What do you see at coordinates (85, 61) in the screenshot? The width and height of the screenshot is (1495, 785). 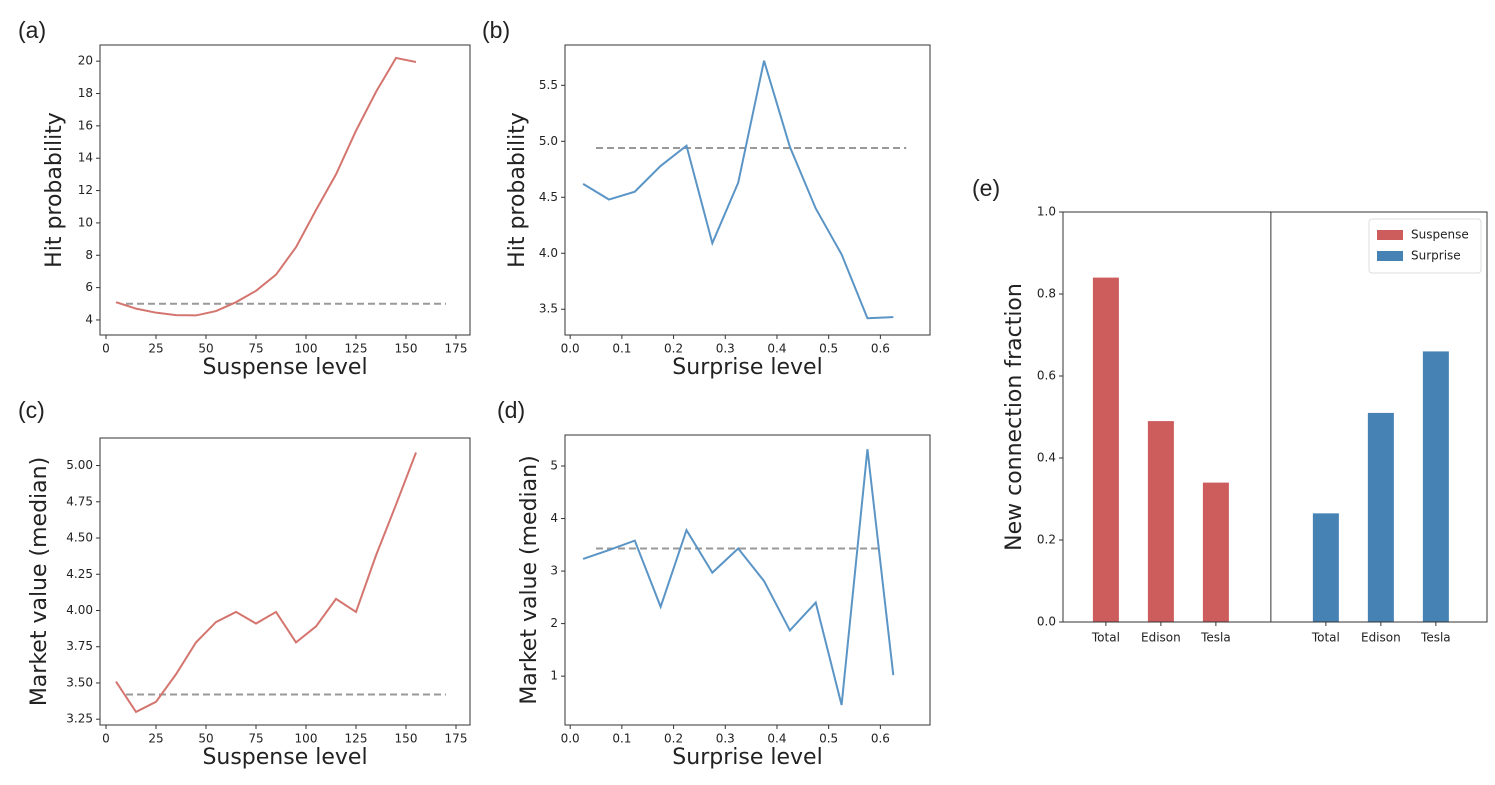 I see `y-tick-label: 20` at bounding box center [85, 61].